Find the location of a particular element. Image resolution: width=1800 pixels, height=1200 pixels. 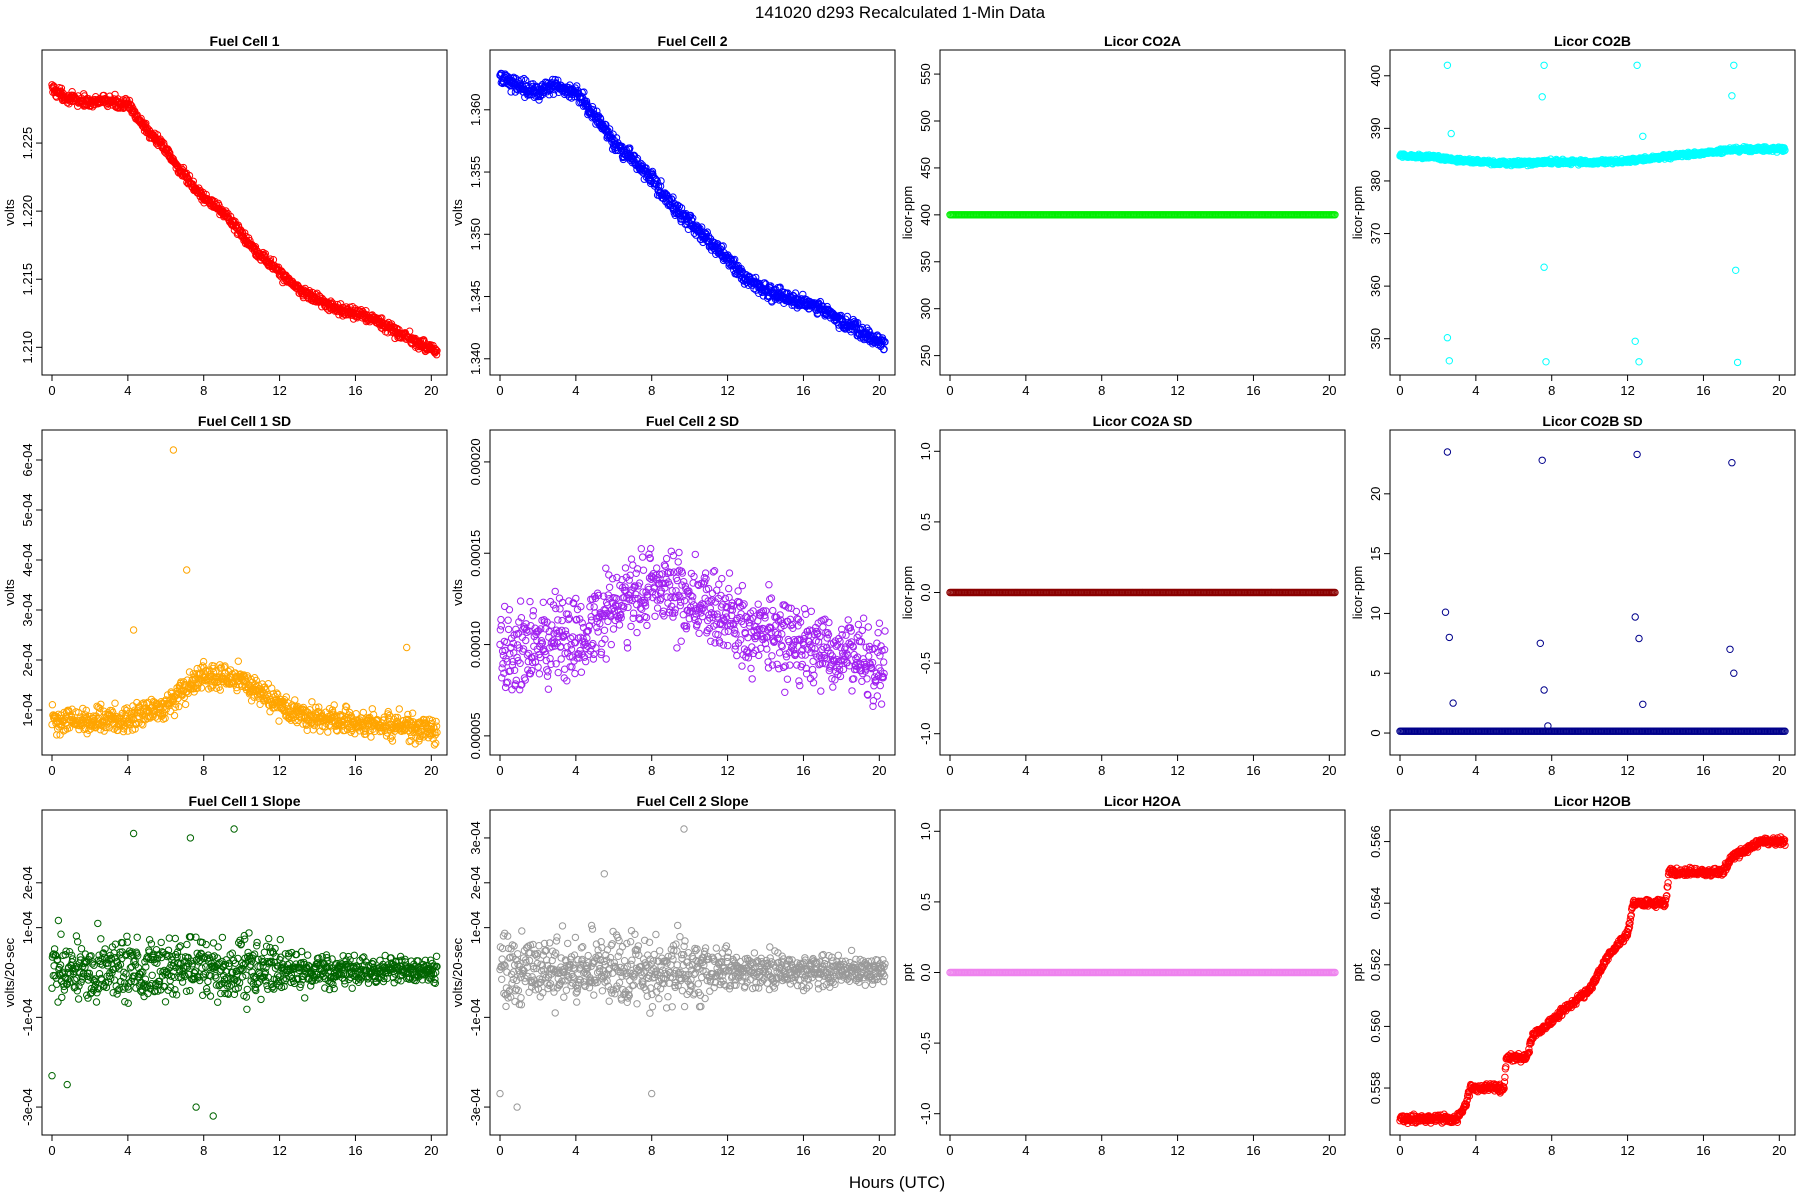

y-tick-label: 1.345 is located at coordinates (475, 296).